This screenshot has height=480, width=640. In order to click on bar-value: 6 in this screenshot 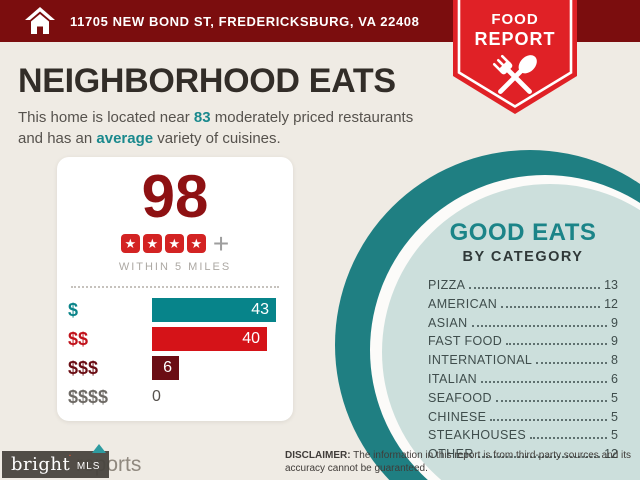, I will do `click(167, 367)`.